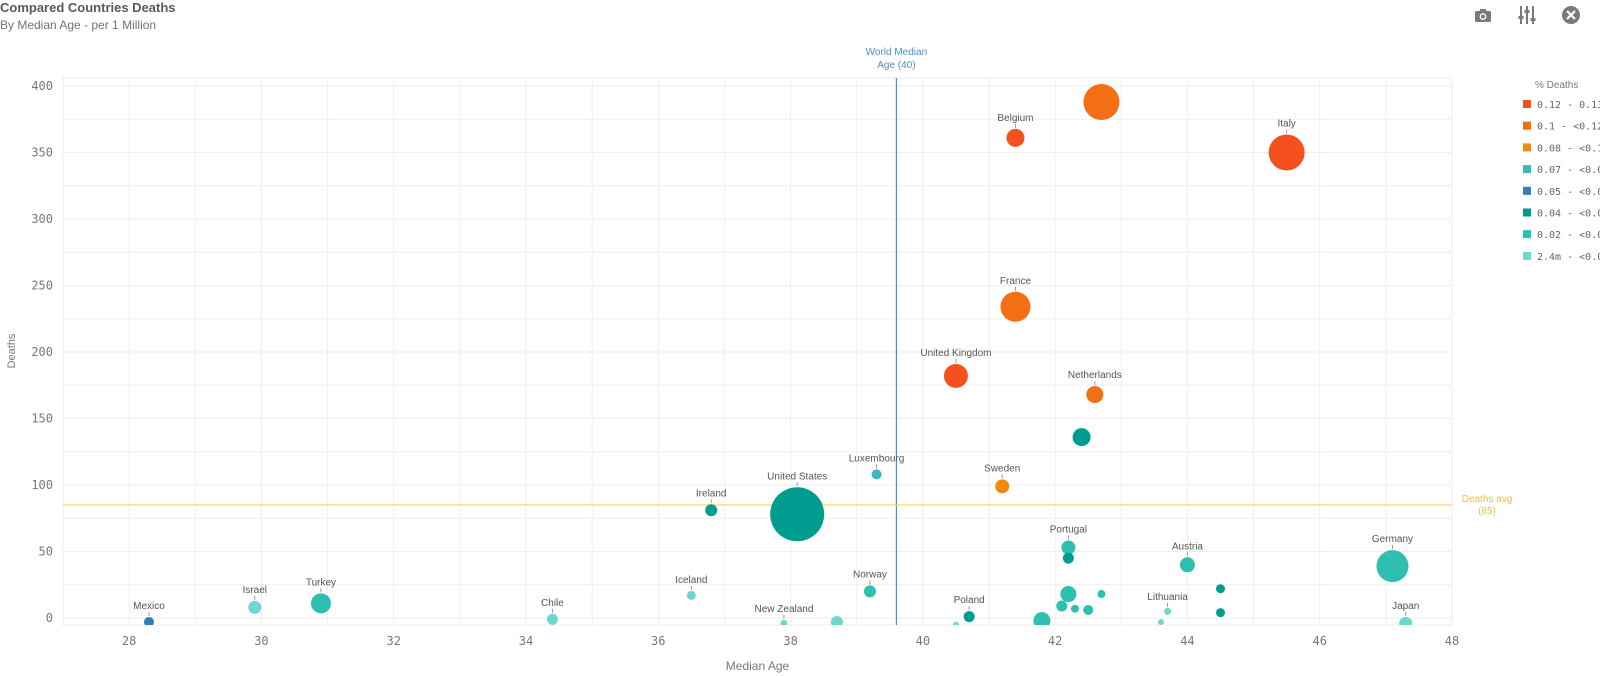  I want to click on median-age-reference-label: World Median, so click(897, 52).